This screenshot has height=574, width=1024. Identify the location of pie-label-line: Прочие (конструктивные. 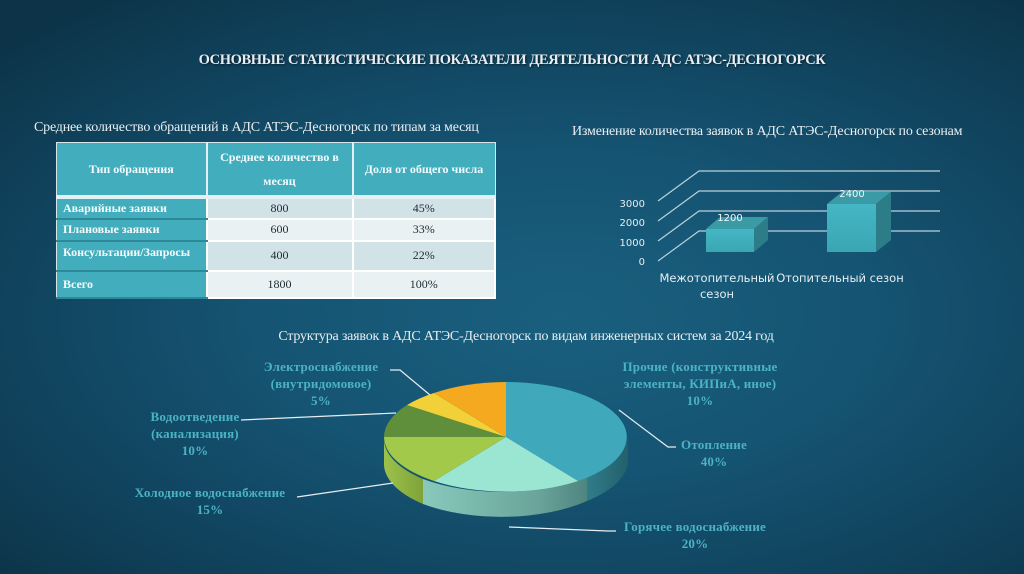
(700, 366).